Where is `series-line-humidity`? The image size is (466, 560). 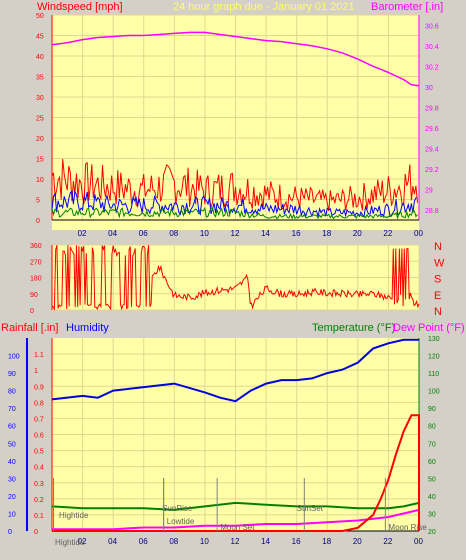
series-line-humidity is located at coordinates (235, 370).